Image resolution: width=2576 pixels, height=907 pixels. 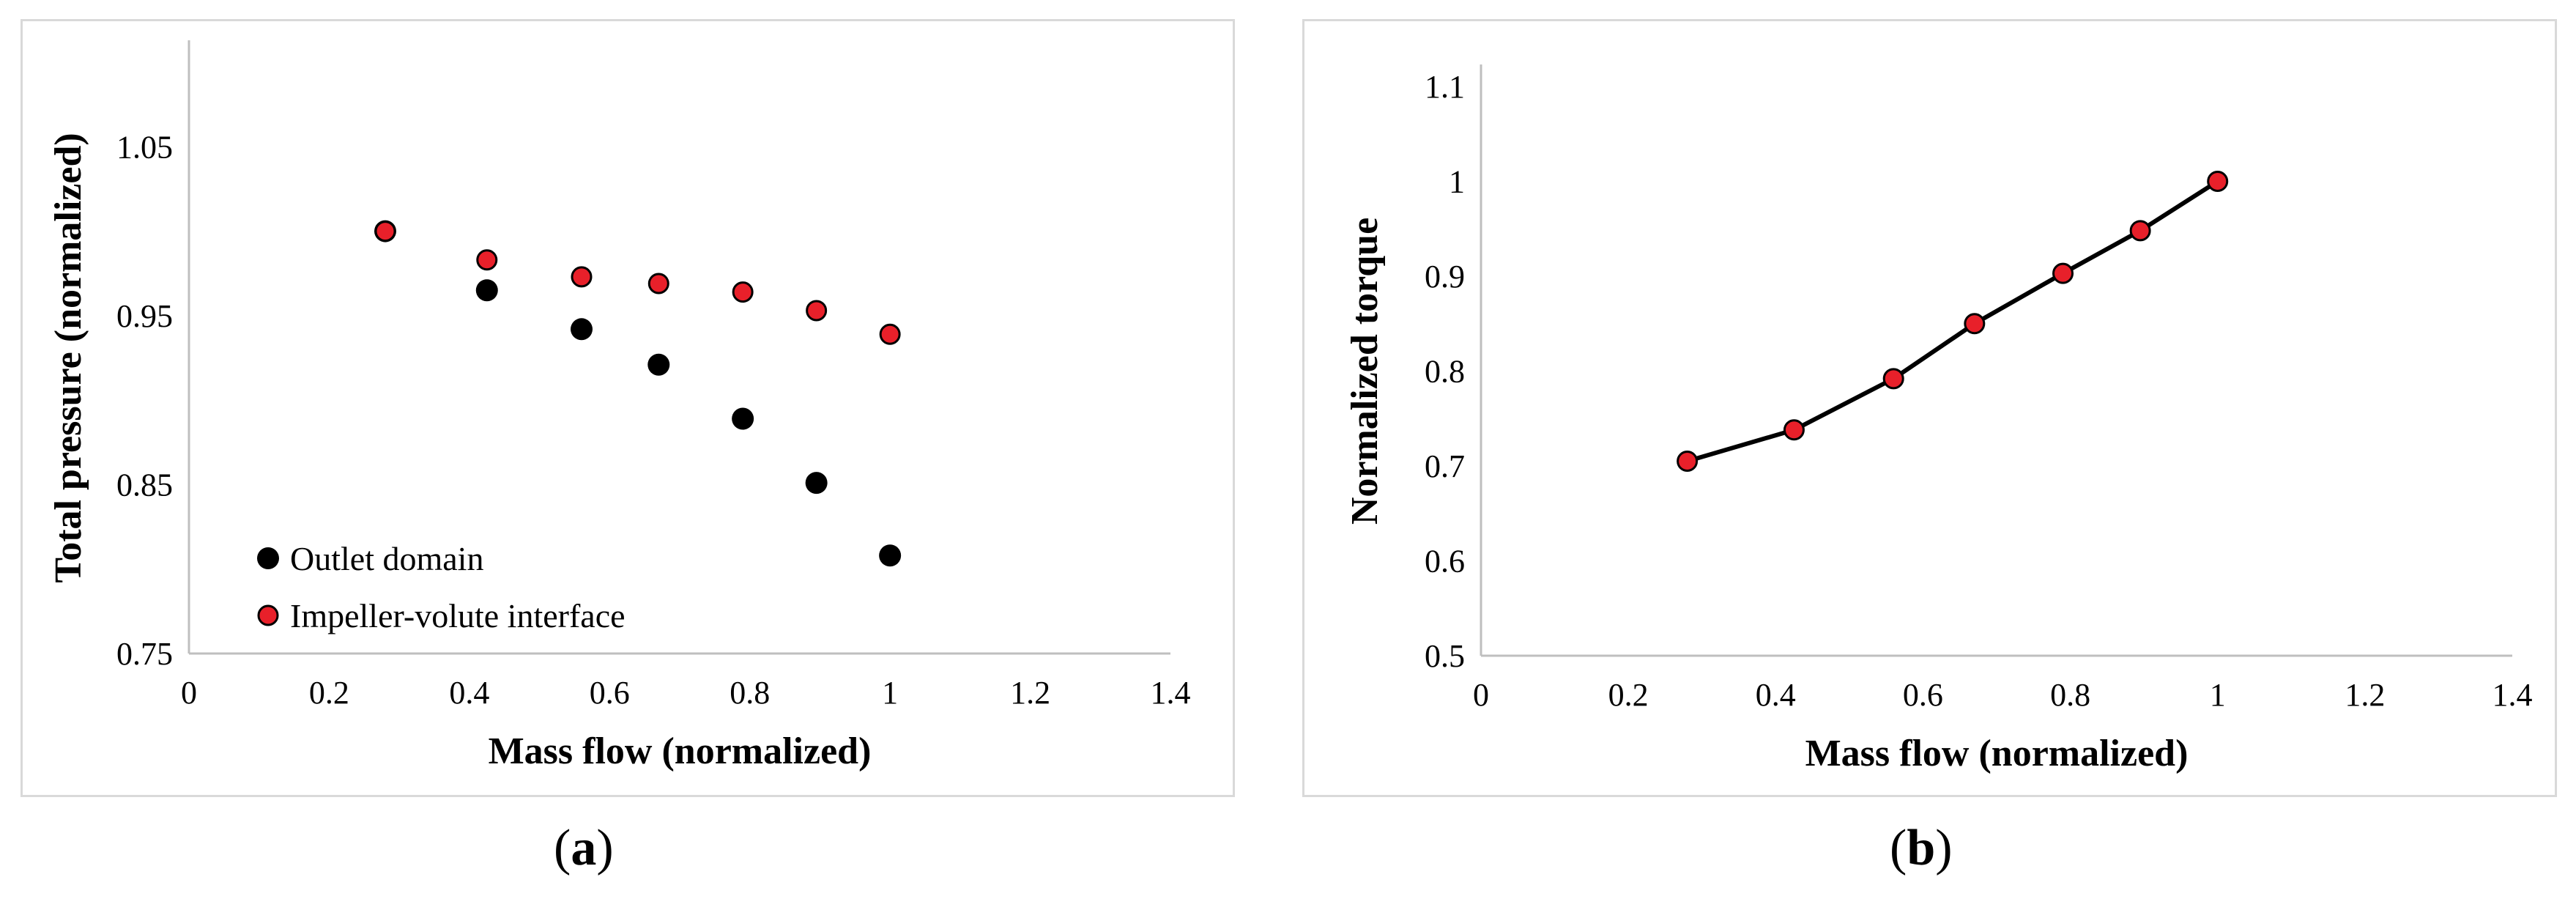 What do you see at coordinates (329, 693) in the screenshot?
I see `panel-a-x-tick-label: 0.2` at bounding box center [329, 693].